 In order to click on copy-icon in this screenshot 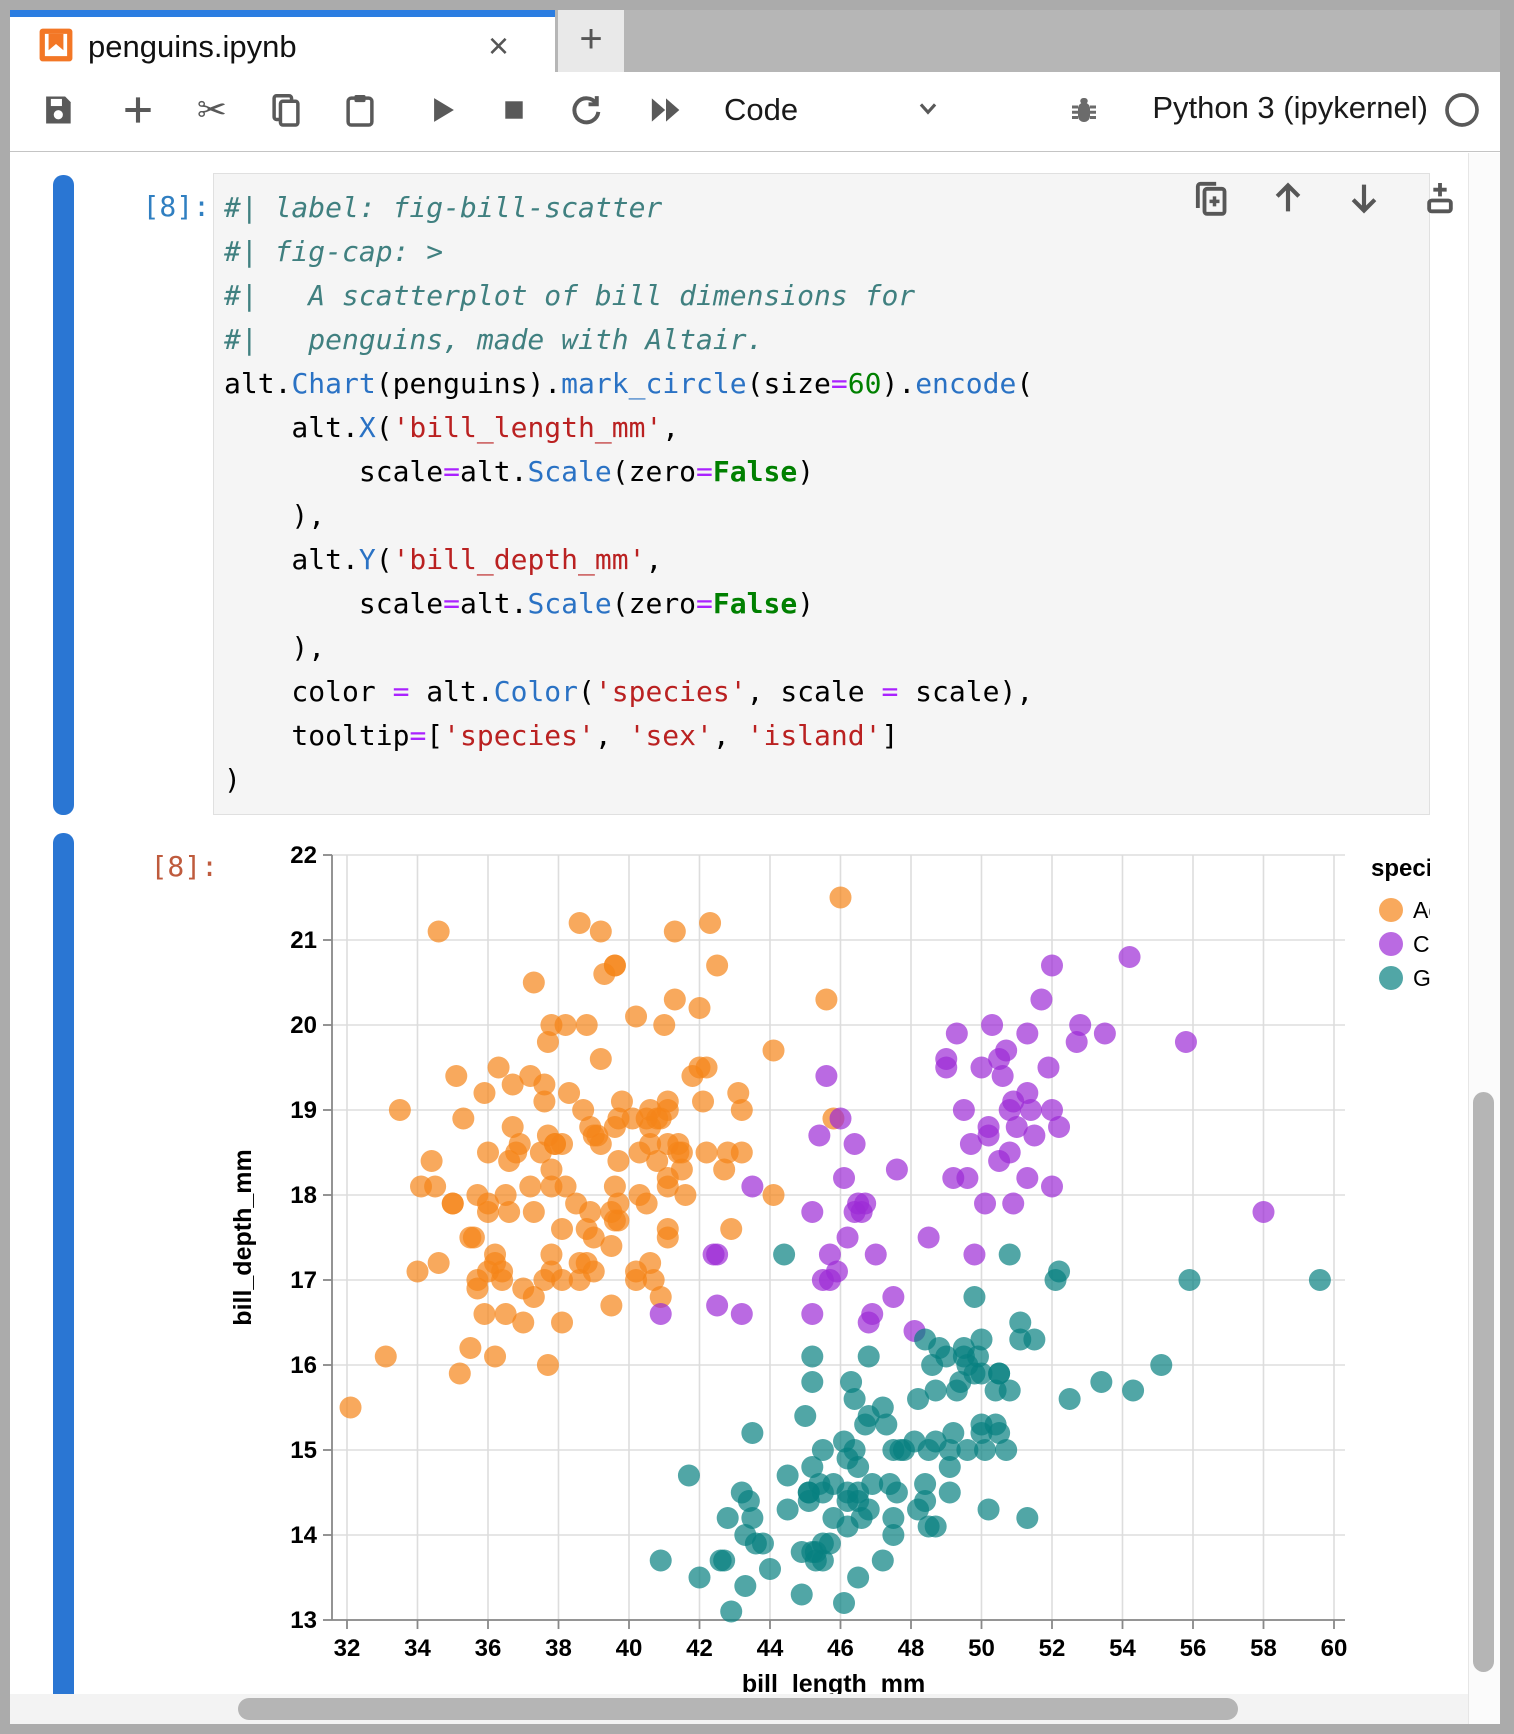, I will do `click(286, 110)`.